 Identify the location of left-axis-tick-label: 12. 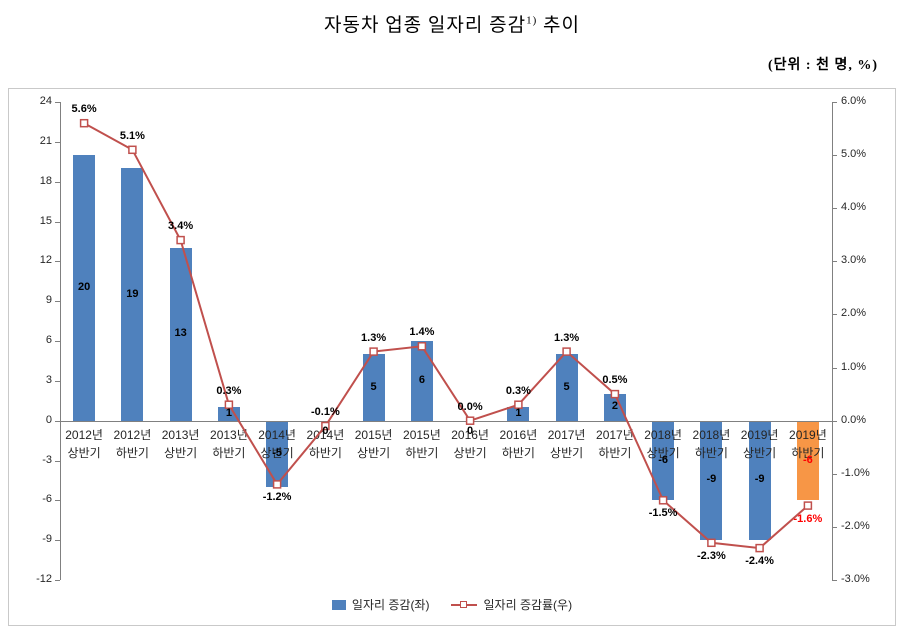
(45, 260).